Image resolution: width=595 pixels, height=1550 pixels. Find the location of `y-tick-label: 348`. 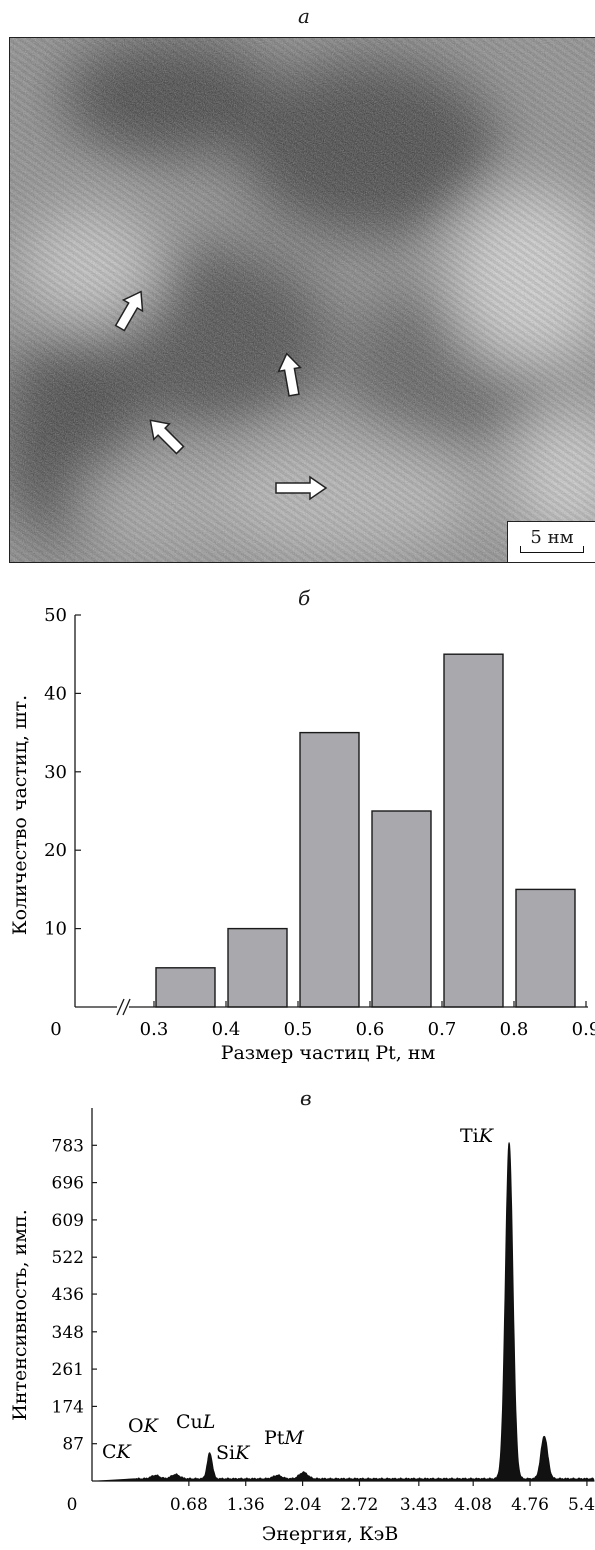

y-tick-label: 348 is located at coordinates (68, 1333).